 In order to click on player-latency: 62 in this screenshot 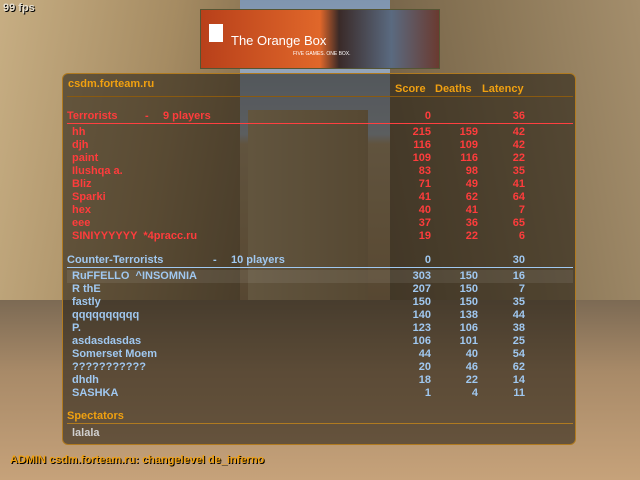, I will do `click(518, 367)`.